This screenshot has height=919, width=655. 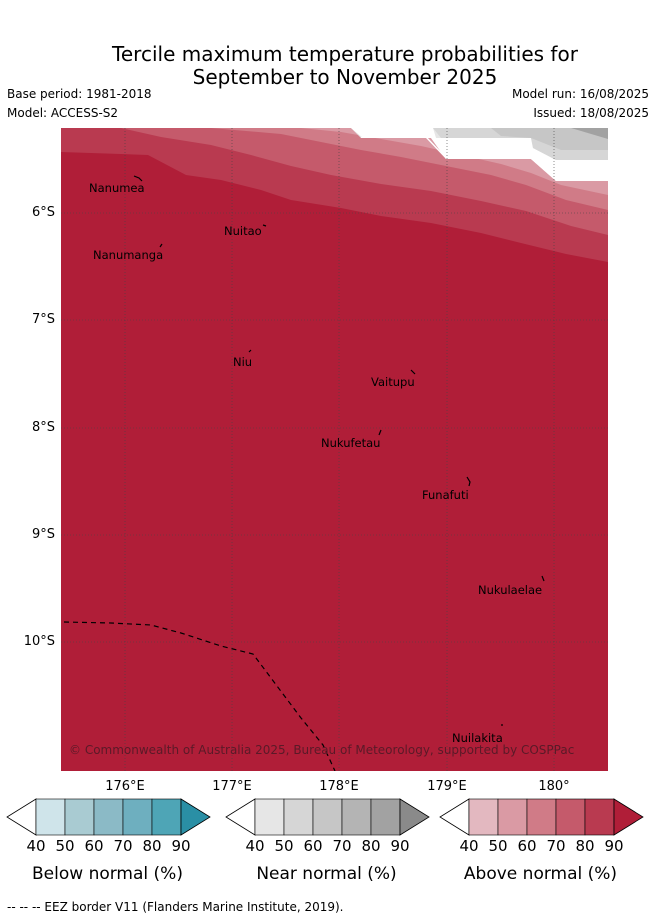 What do you see at coordinates (43, 534) in the screenshot?
I see `lat-label-9s: 9°S` at bounding box center [43, 534].